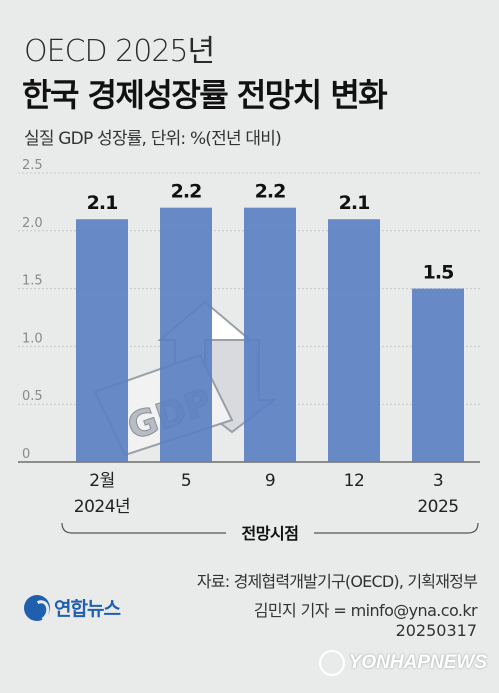  I want to click on value-labels: 2.1 2.2 2.2 2.1 1.5, so click(271, 232).